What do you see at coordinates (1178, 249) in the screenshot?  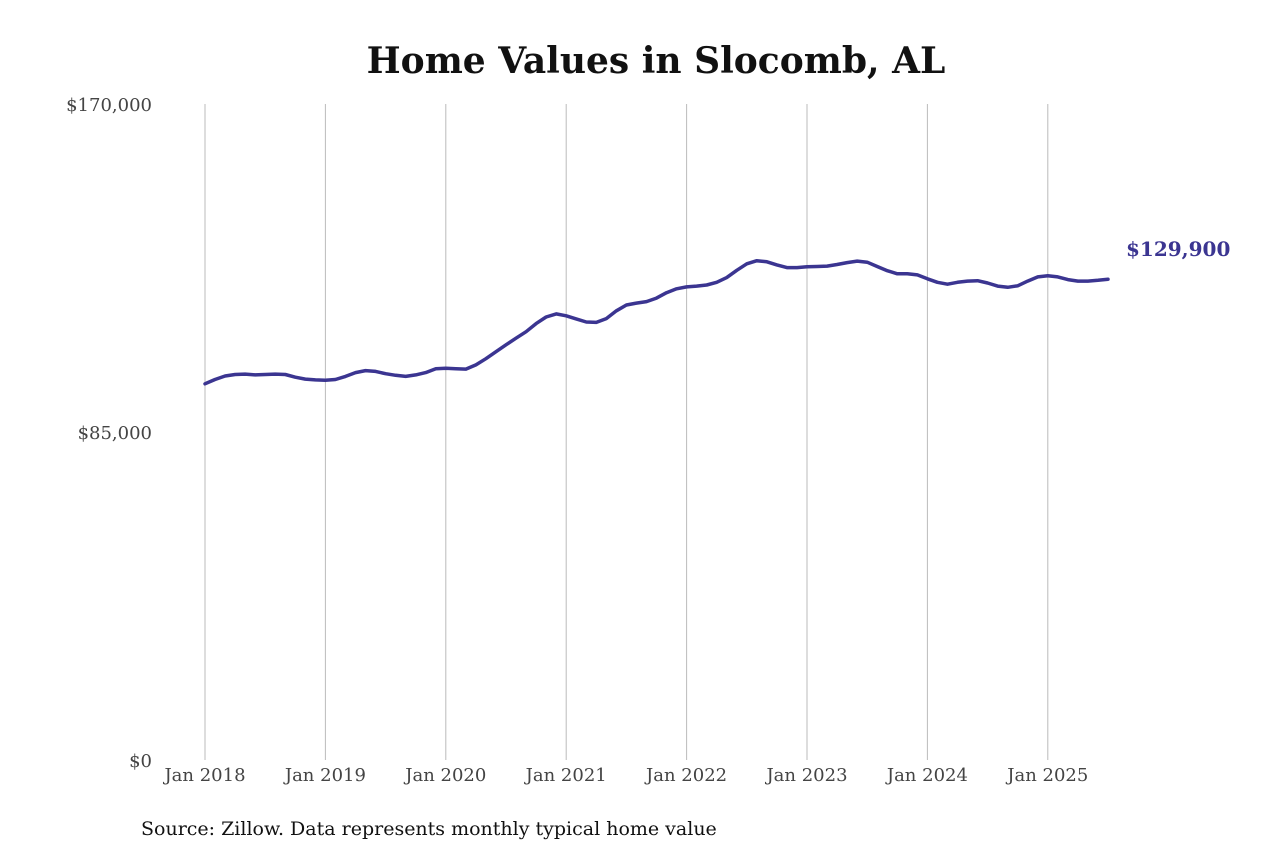 I see `end-value-label: $129,900` at bounding box center [1178, 249].